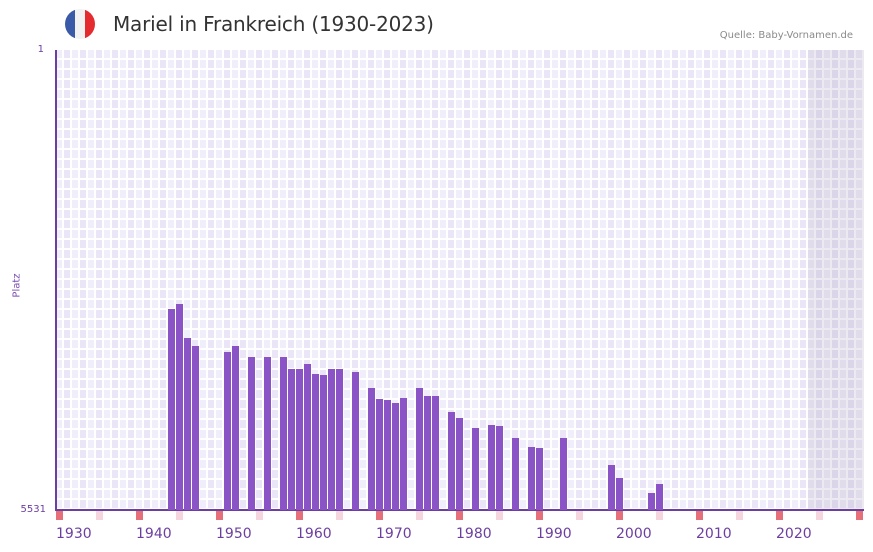  What do you see at coordinates (90, 24) in the screenshot?
I see `flag-red-stripe` at bounding box center [90, 24].